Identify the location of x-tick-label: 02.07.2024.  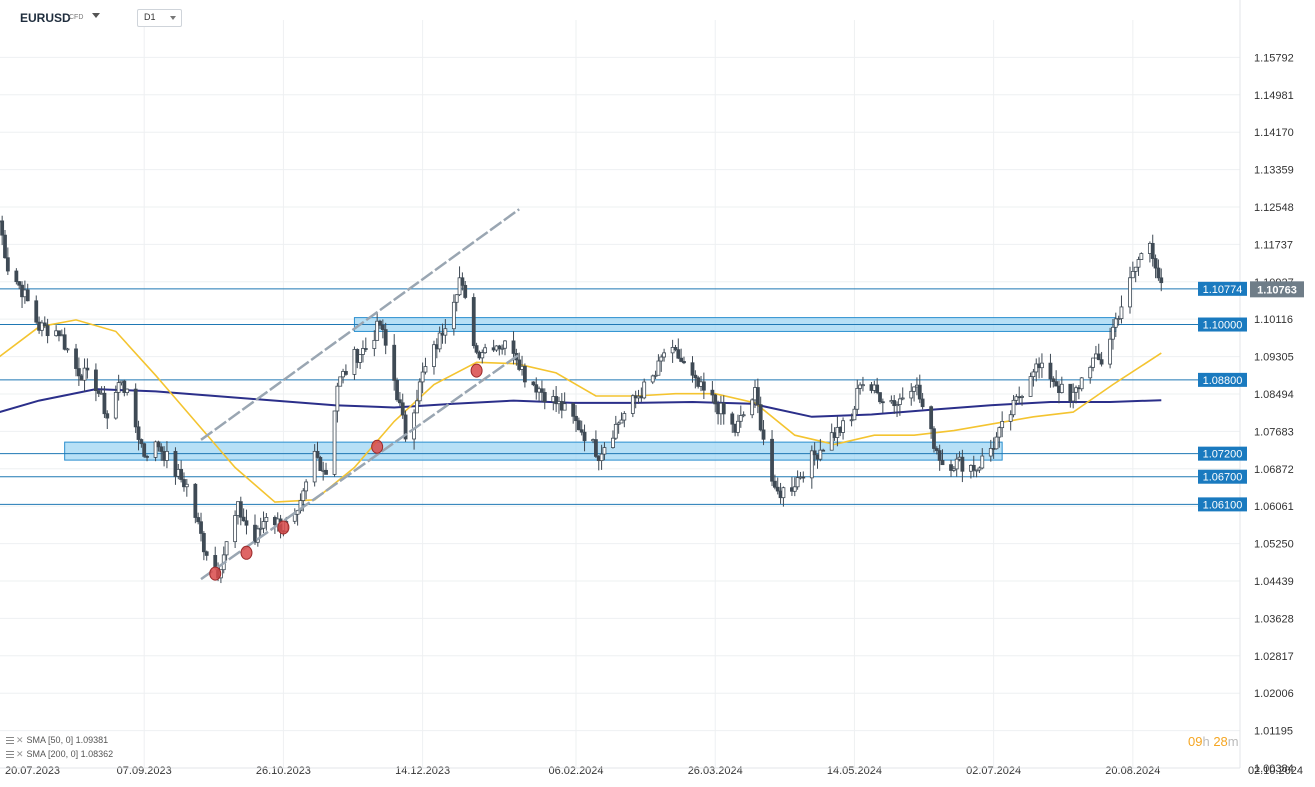
(993, 771).